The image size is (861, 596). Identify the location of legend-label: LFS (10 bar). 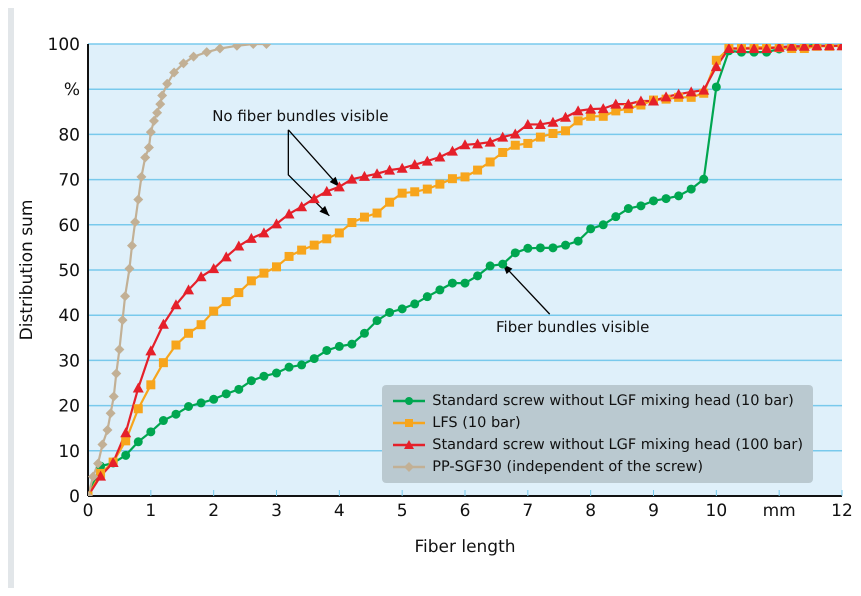
(476, 423).